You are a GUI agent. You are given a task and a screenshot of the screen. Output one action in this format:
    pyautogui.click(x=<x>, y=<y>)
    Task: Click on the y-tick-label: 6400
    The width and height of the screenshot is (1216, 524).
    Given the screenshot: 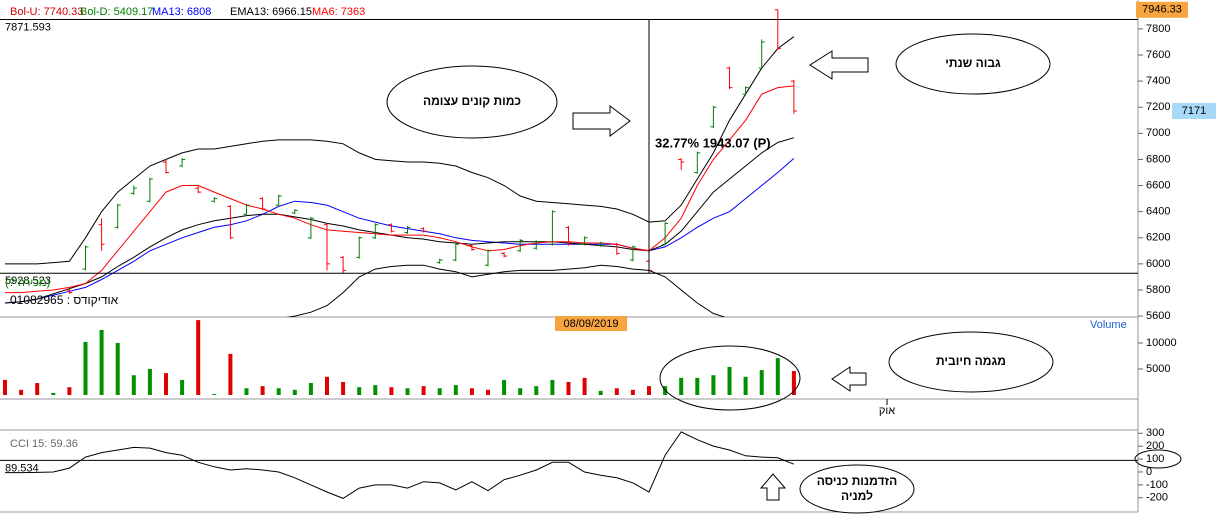 What is the action you would take?
    pyautogui.click(x=1158, y=212)
    